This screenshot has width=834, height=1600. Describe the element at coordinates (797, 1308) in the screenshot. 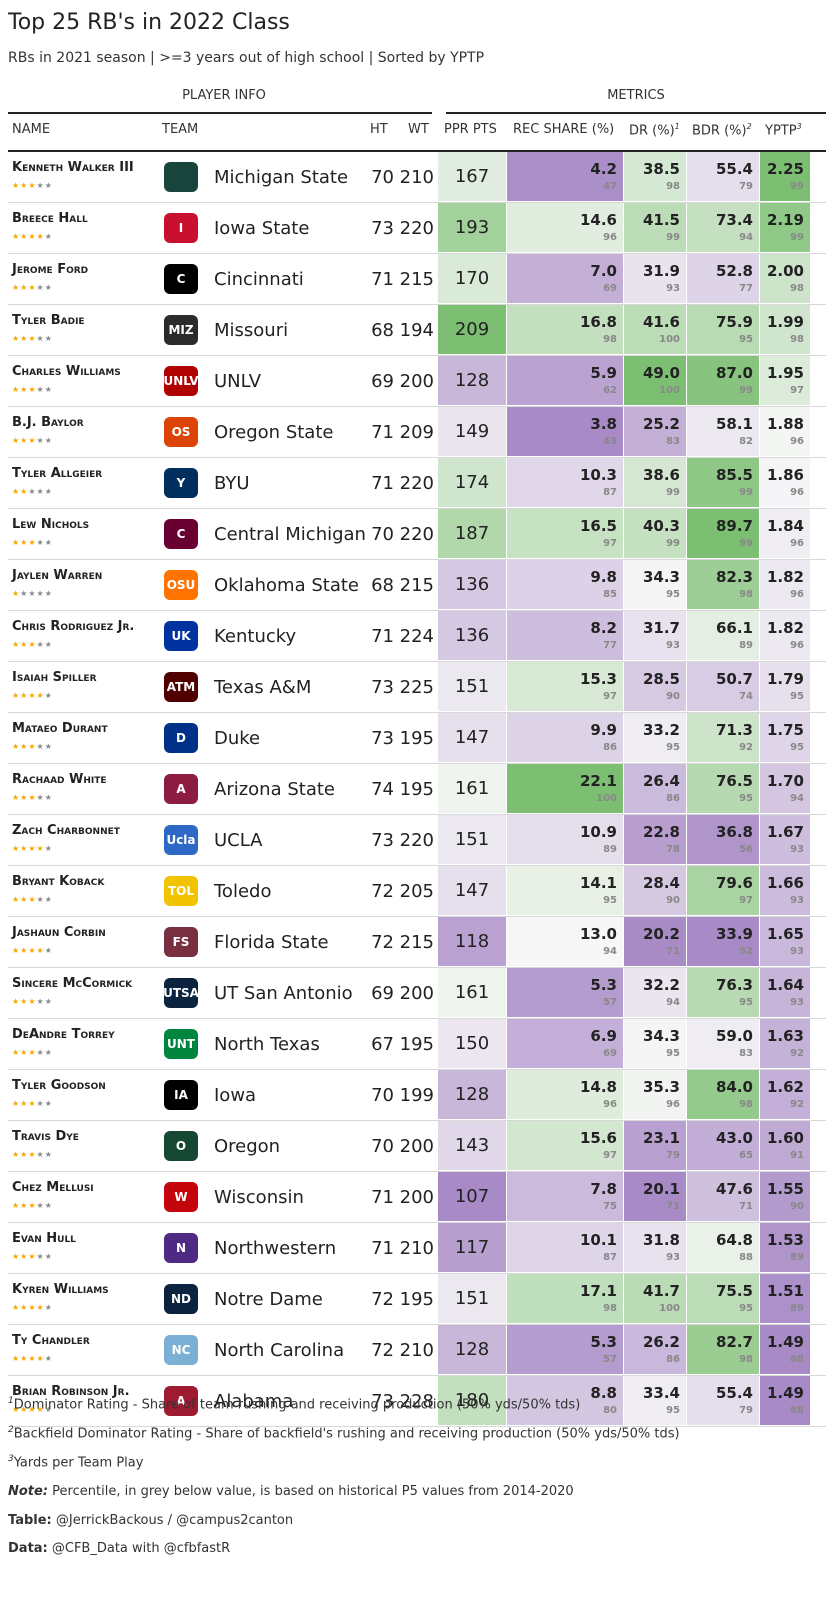

I see `yptp-percentile: 89` at that location.